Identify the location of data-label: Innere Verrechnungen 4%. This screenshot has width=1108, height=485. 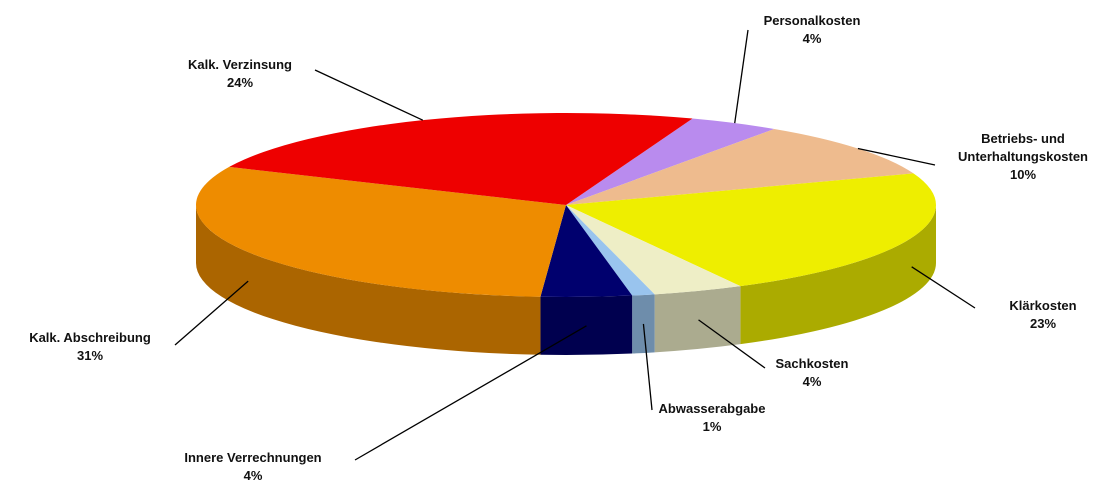
(253, 467).